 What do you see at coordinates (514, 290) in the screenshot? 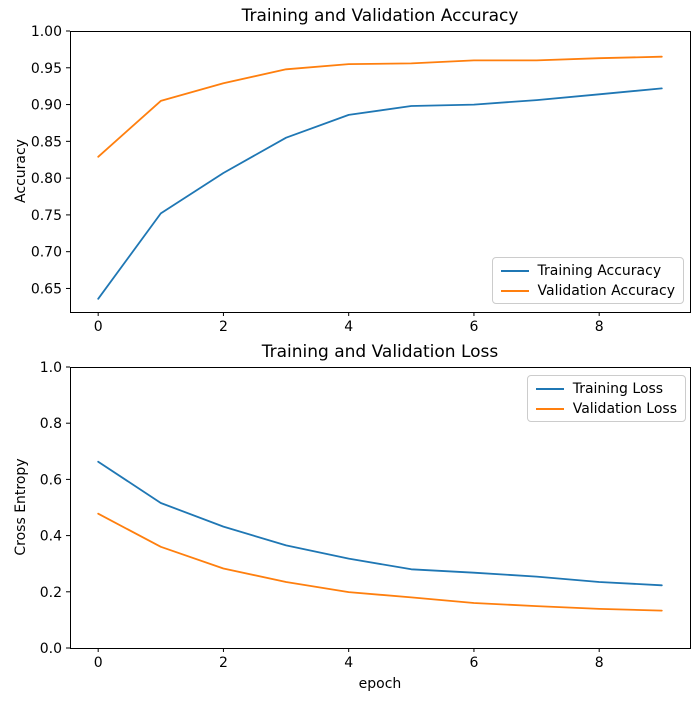
I see `validation-accuracy-legend-line-swatch` at bounding box center [514, 290].